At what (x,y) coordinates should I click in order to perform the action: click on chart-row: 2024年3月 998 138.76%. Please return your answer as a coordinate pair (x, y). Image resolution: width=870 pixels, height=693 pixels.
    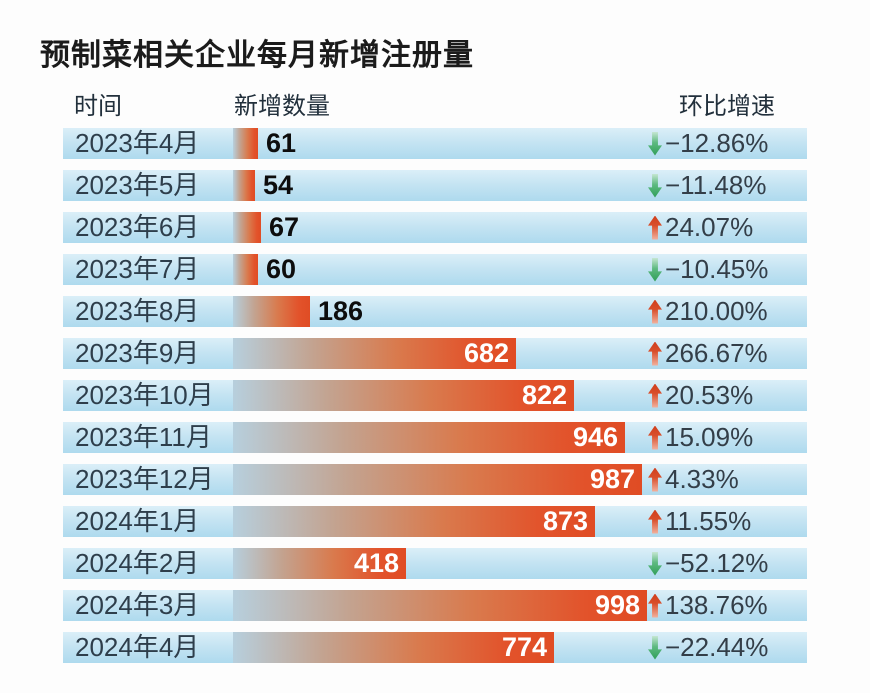
    Looking at the image, I should click on (435, 605).